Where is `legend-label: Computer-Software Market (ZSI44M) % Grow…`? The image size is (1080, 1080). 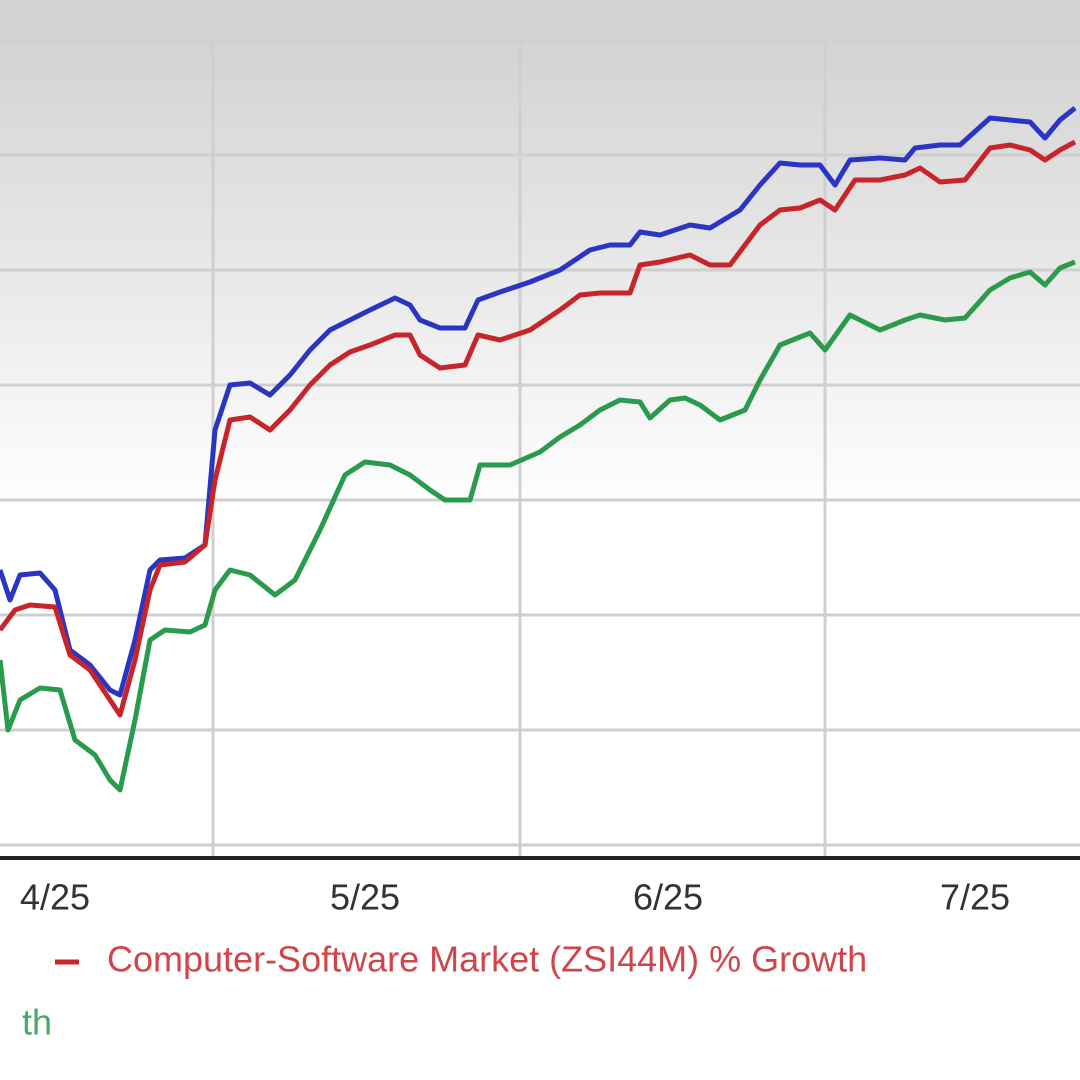 legend-label: Computer-Software Market (ZSI44M) % Grow… is located at coordinates (487, 959).